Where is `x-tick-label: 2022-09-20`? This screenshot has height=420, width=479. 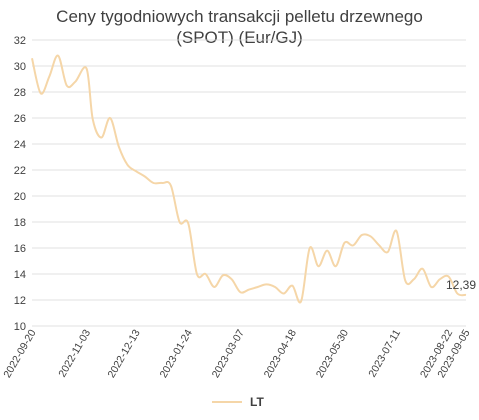 x-tick-label: 2022-09-20 is located at coordinates (19, 353).